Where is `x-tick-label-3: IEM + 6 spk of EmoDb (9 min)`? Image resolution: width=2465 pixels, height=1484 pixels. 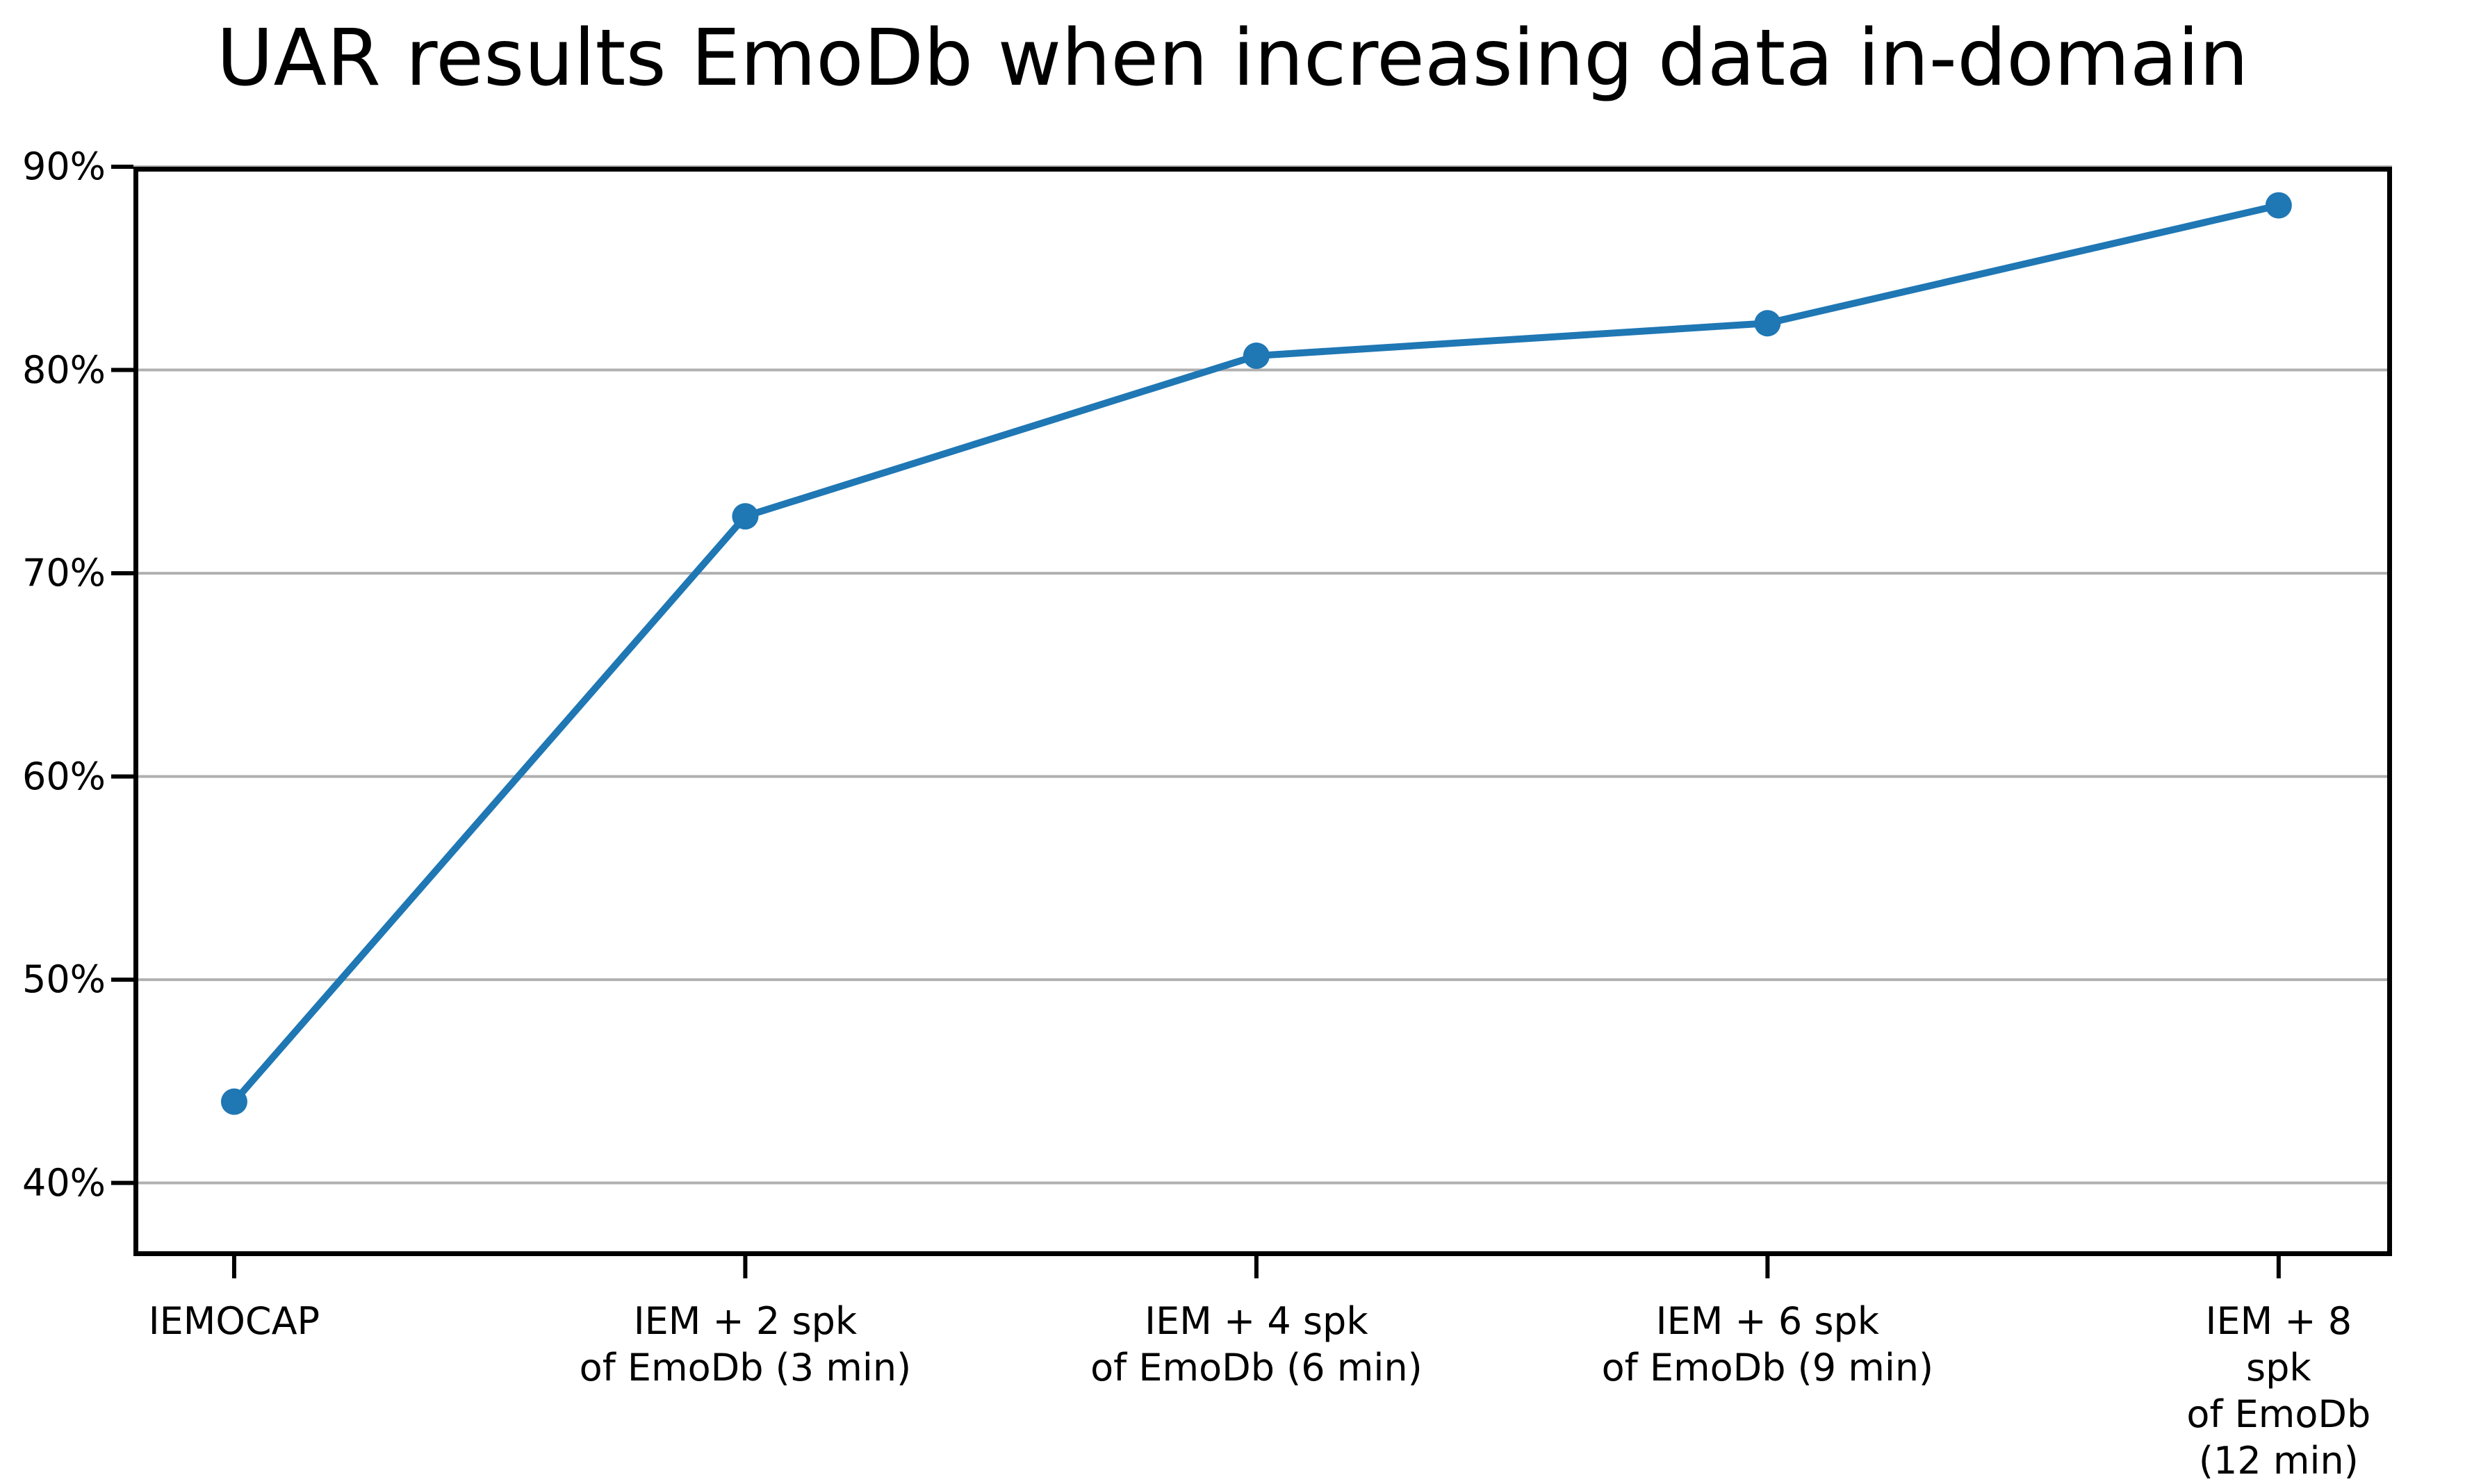
x-tick-label-3: IEM + 6 spk of EmoDb (9 min) is located at coordinates (1767, 1344).